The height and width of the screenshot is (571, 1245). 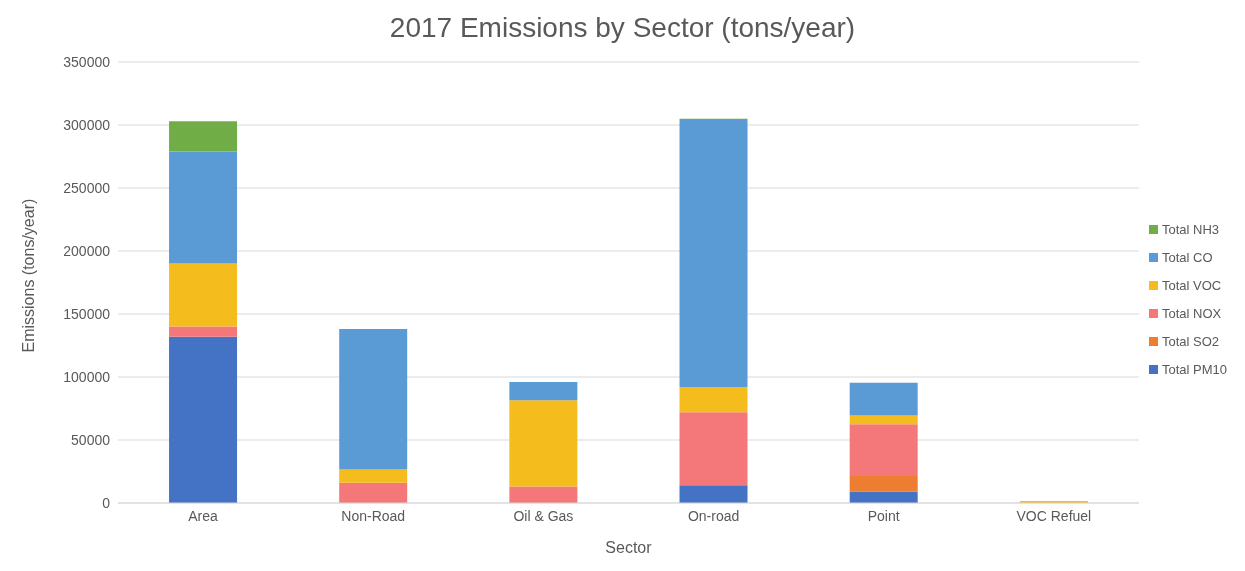 What do you see at coordinates (373, 515) in the screenshot?
I see `x-tick-label: Non-Road` at bounding box center [373, 515].